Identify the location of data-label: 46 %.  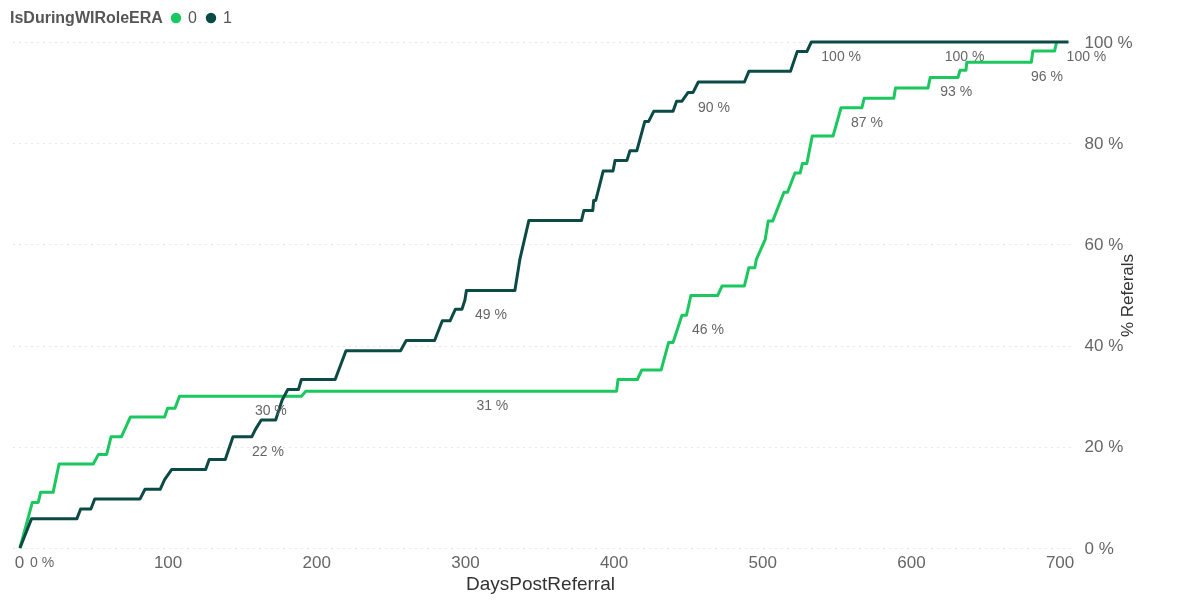
(707, 329).